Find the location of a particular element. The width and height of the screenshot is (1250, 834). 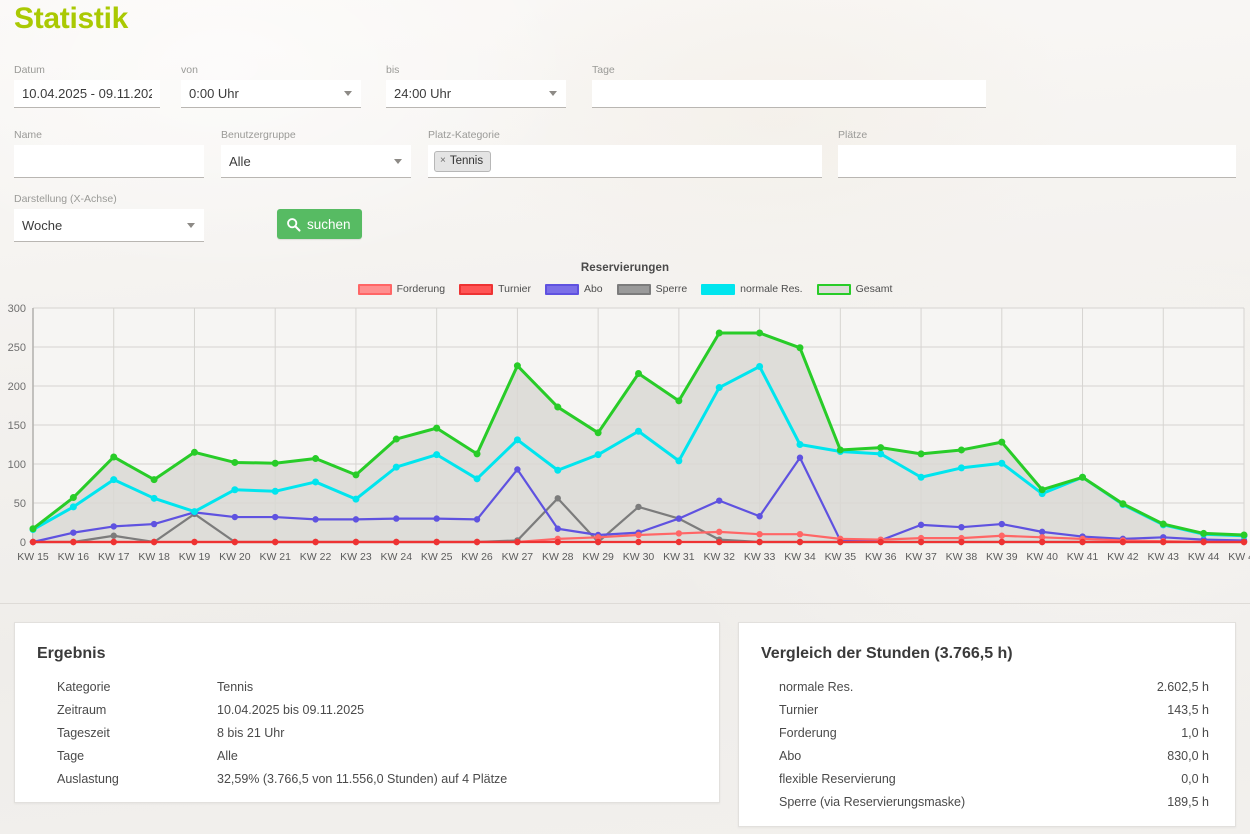

row-key: Turnier is located at coordinates (799, 709).